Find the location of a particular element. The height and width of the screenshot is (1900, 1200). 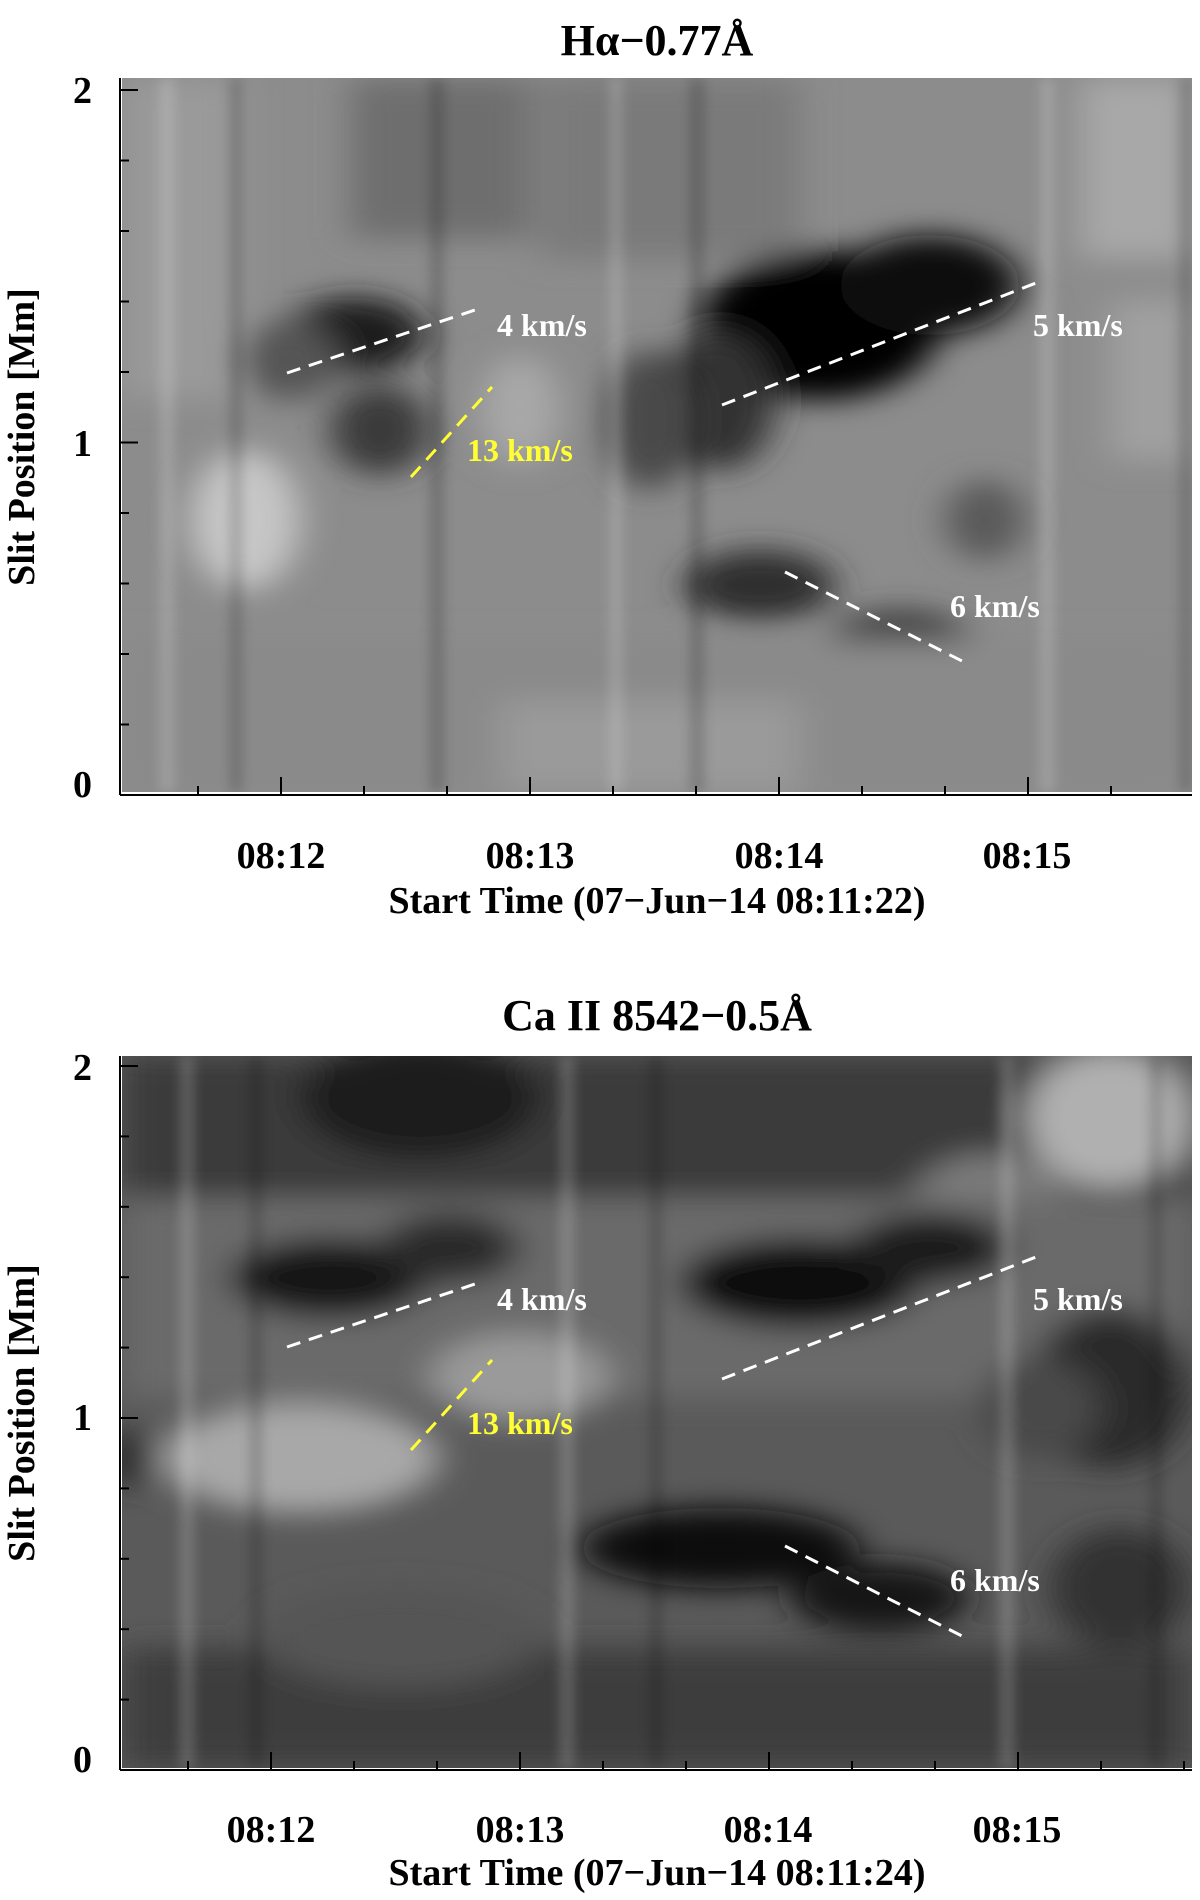

x-axis-label: Start Time (07−Jun−14 08:11:22) is located at coordinates (657, 901).